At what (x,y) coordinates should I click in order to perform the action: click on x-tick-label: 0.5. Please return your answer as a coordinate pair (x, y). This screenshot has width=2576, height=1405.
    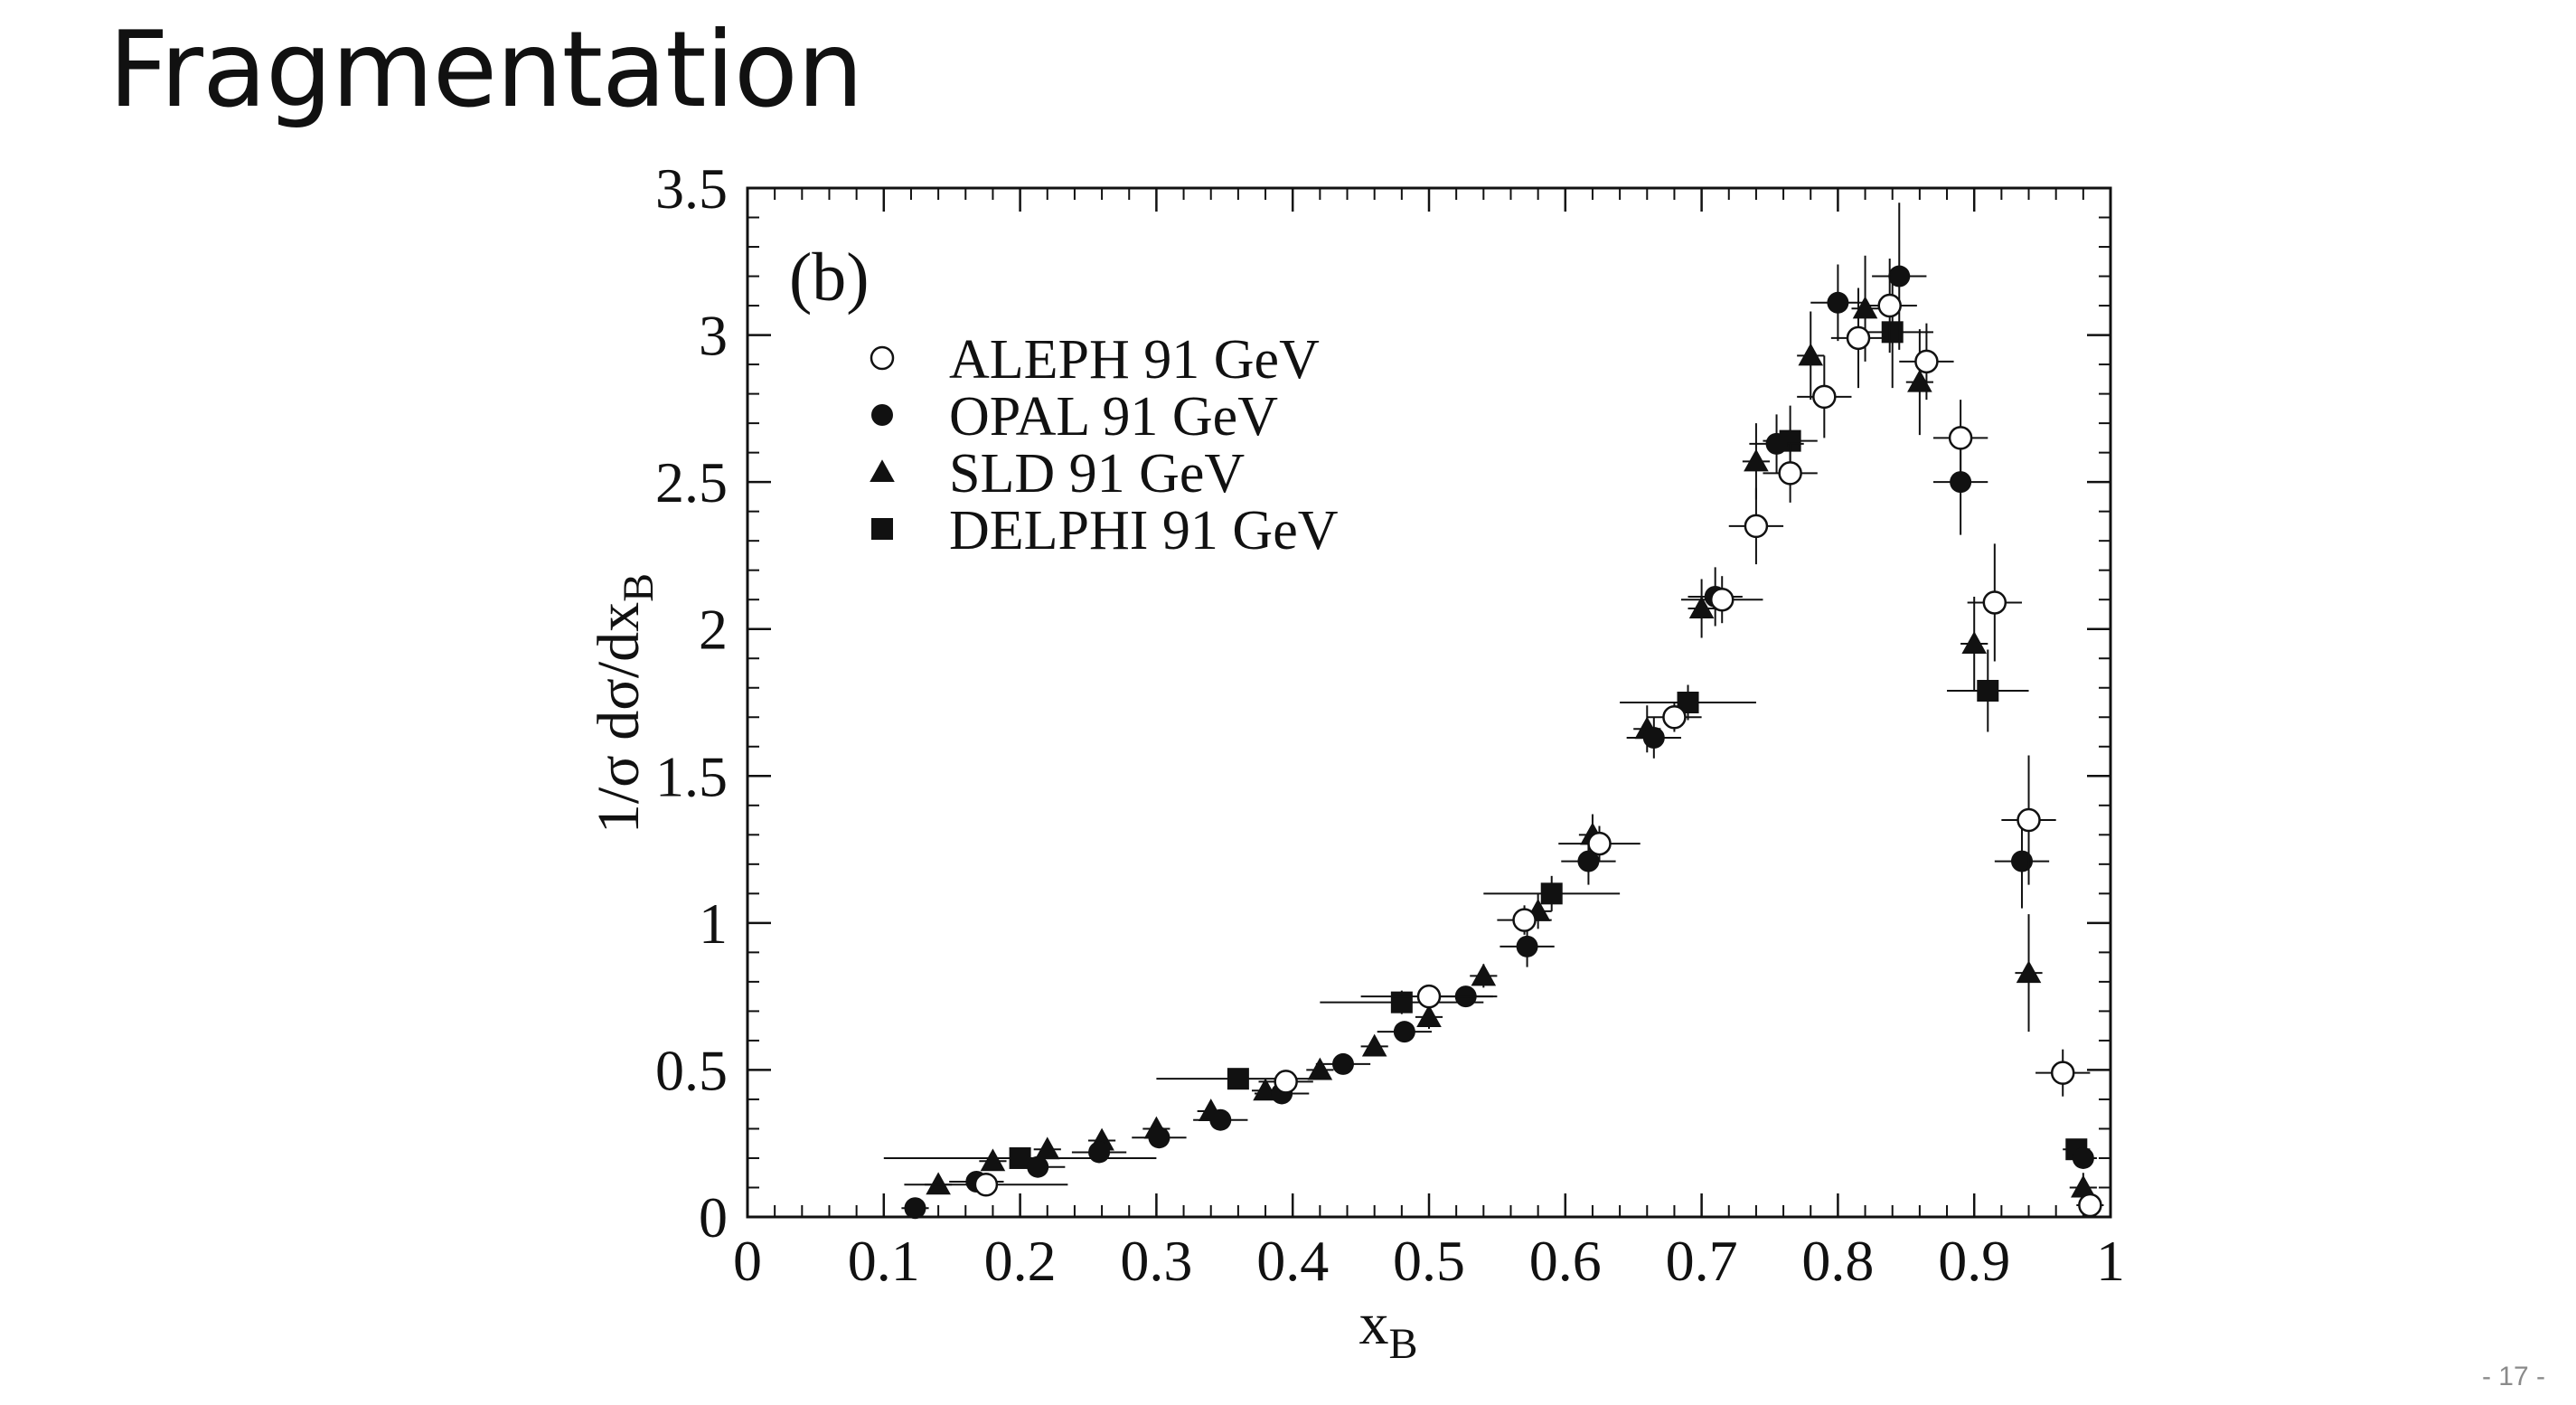
    Looking at the image, I should click on (1429, 1261).